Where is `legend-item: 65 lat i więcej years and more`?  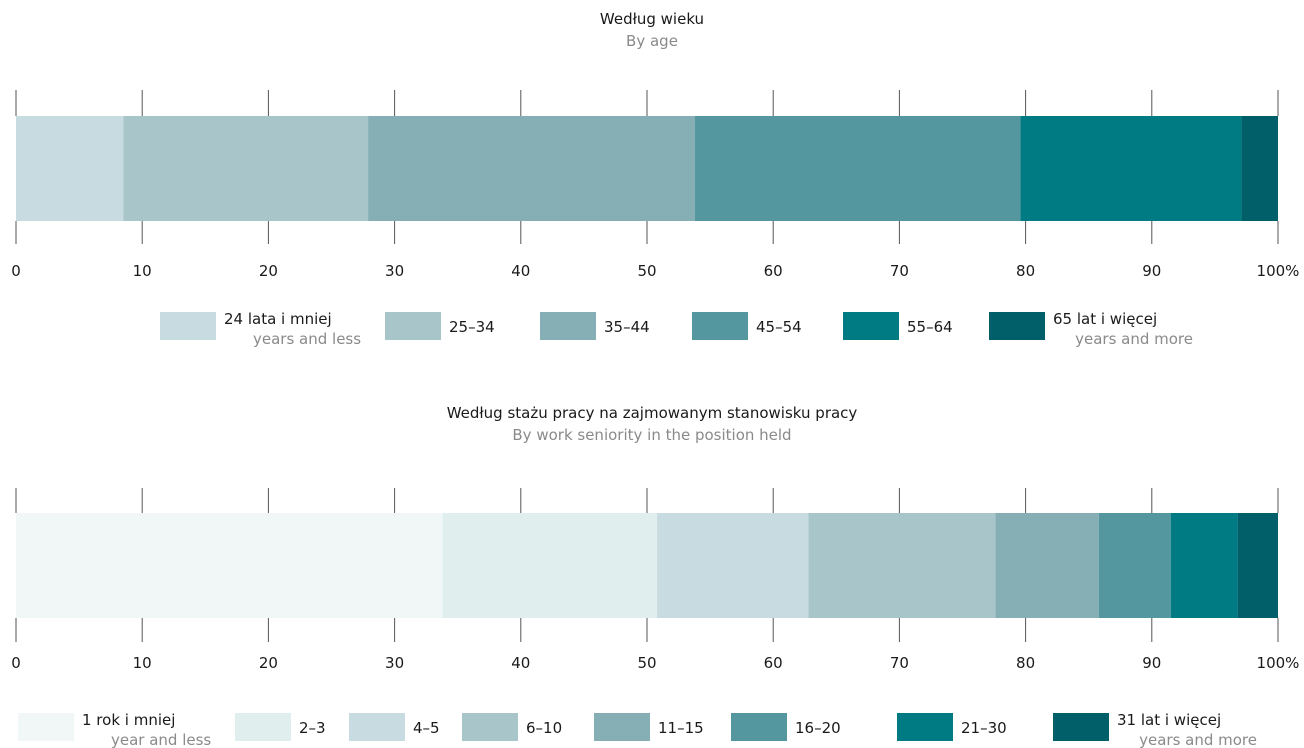 legend-item: 65 lat i więcej years and more is located at coordinates (1091, 329).